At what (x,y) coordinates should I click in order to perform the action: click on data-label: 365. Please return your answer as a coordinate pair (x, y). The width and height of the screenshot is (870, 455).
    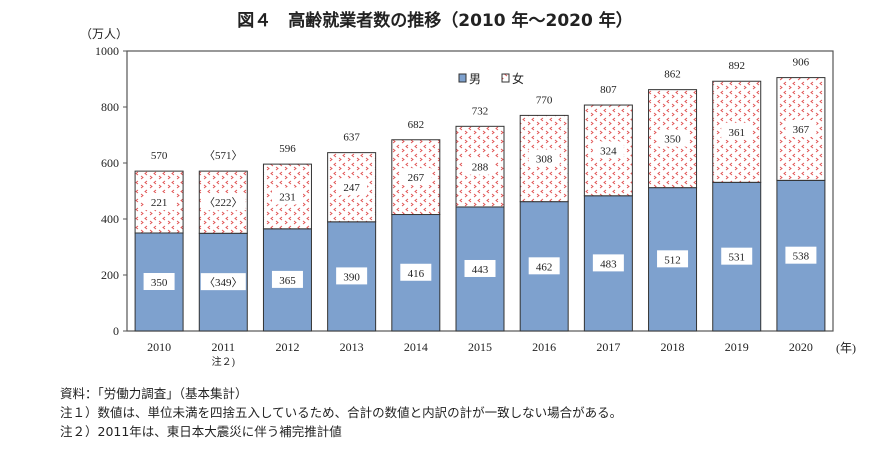
    Looking at the image, I should click on (287, 281).